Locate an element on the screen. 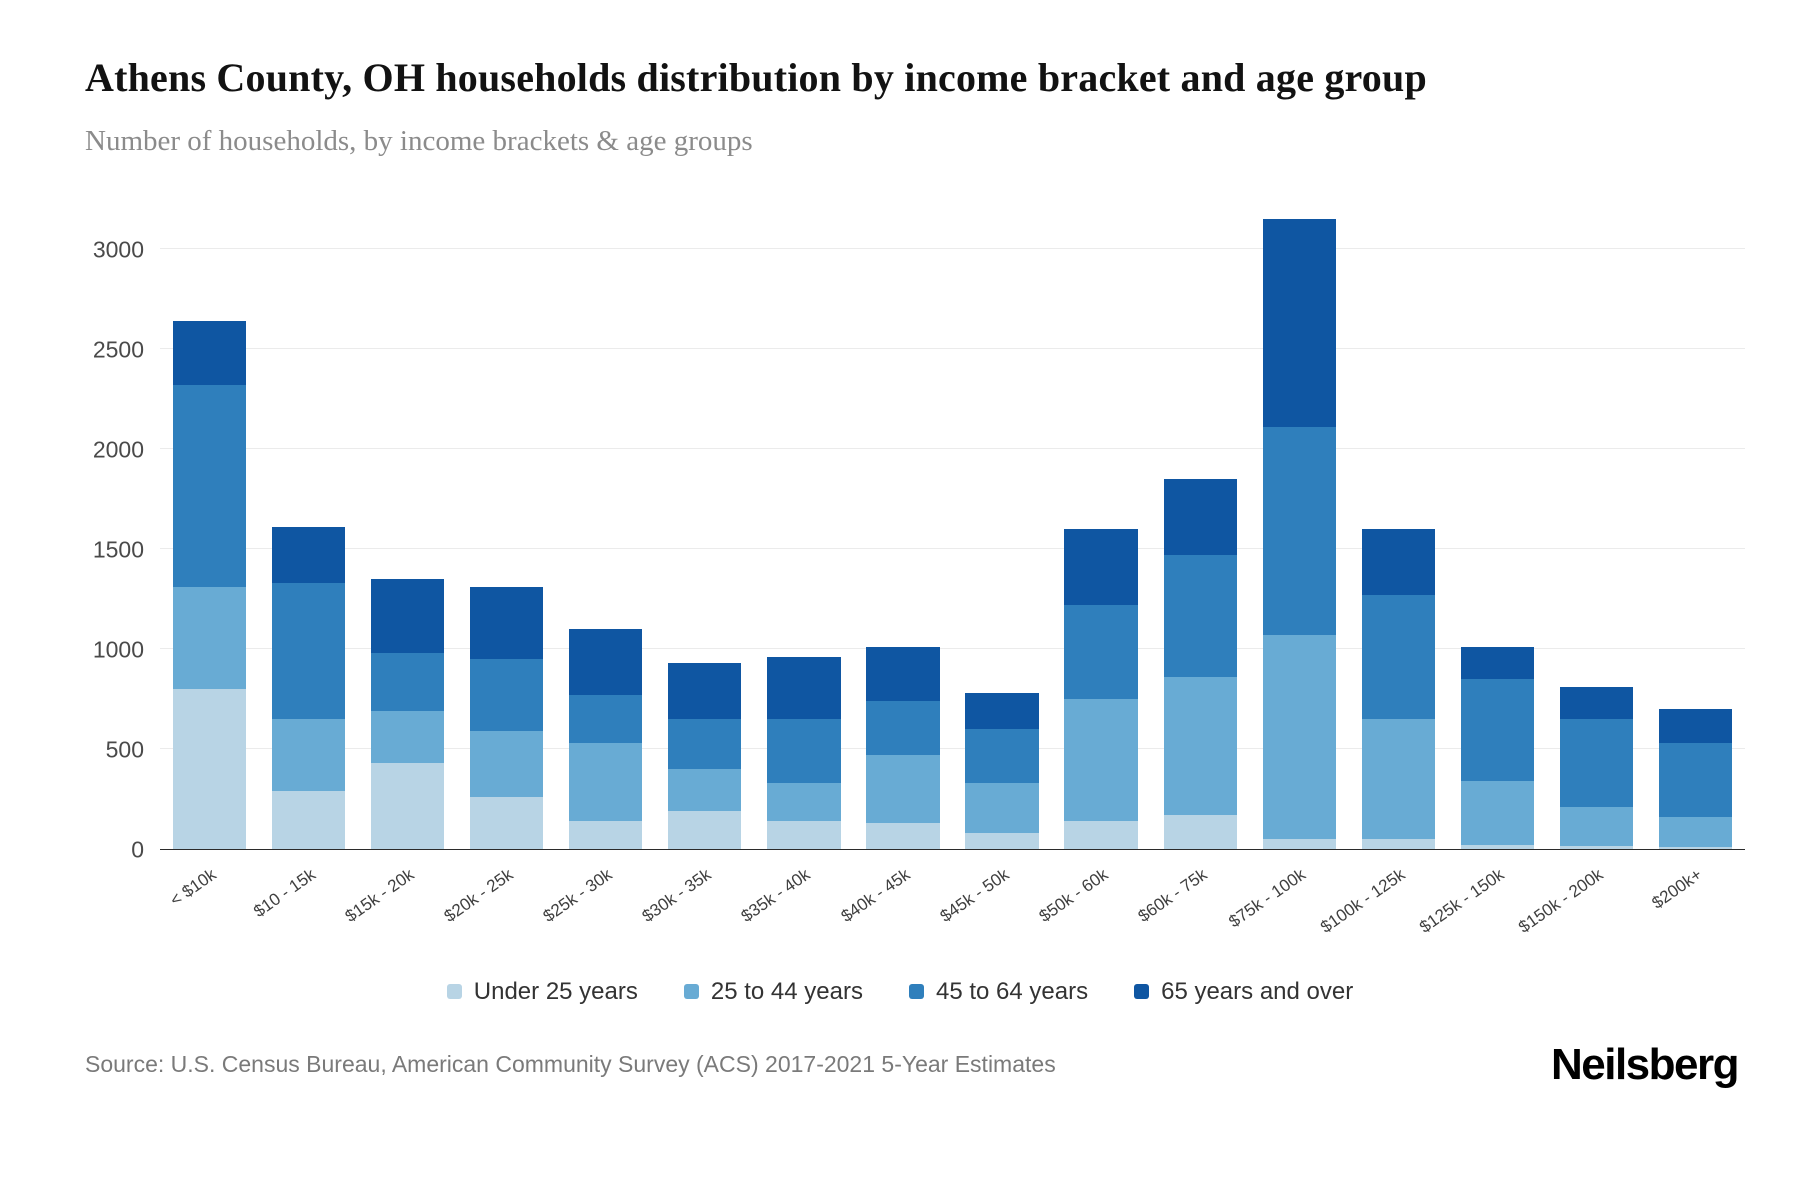 The height and width of the screenshot is (1200, 1800). y-tick-label: 1500 is located at coordinates (118, 549).